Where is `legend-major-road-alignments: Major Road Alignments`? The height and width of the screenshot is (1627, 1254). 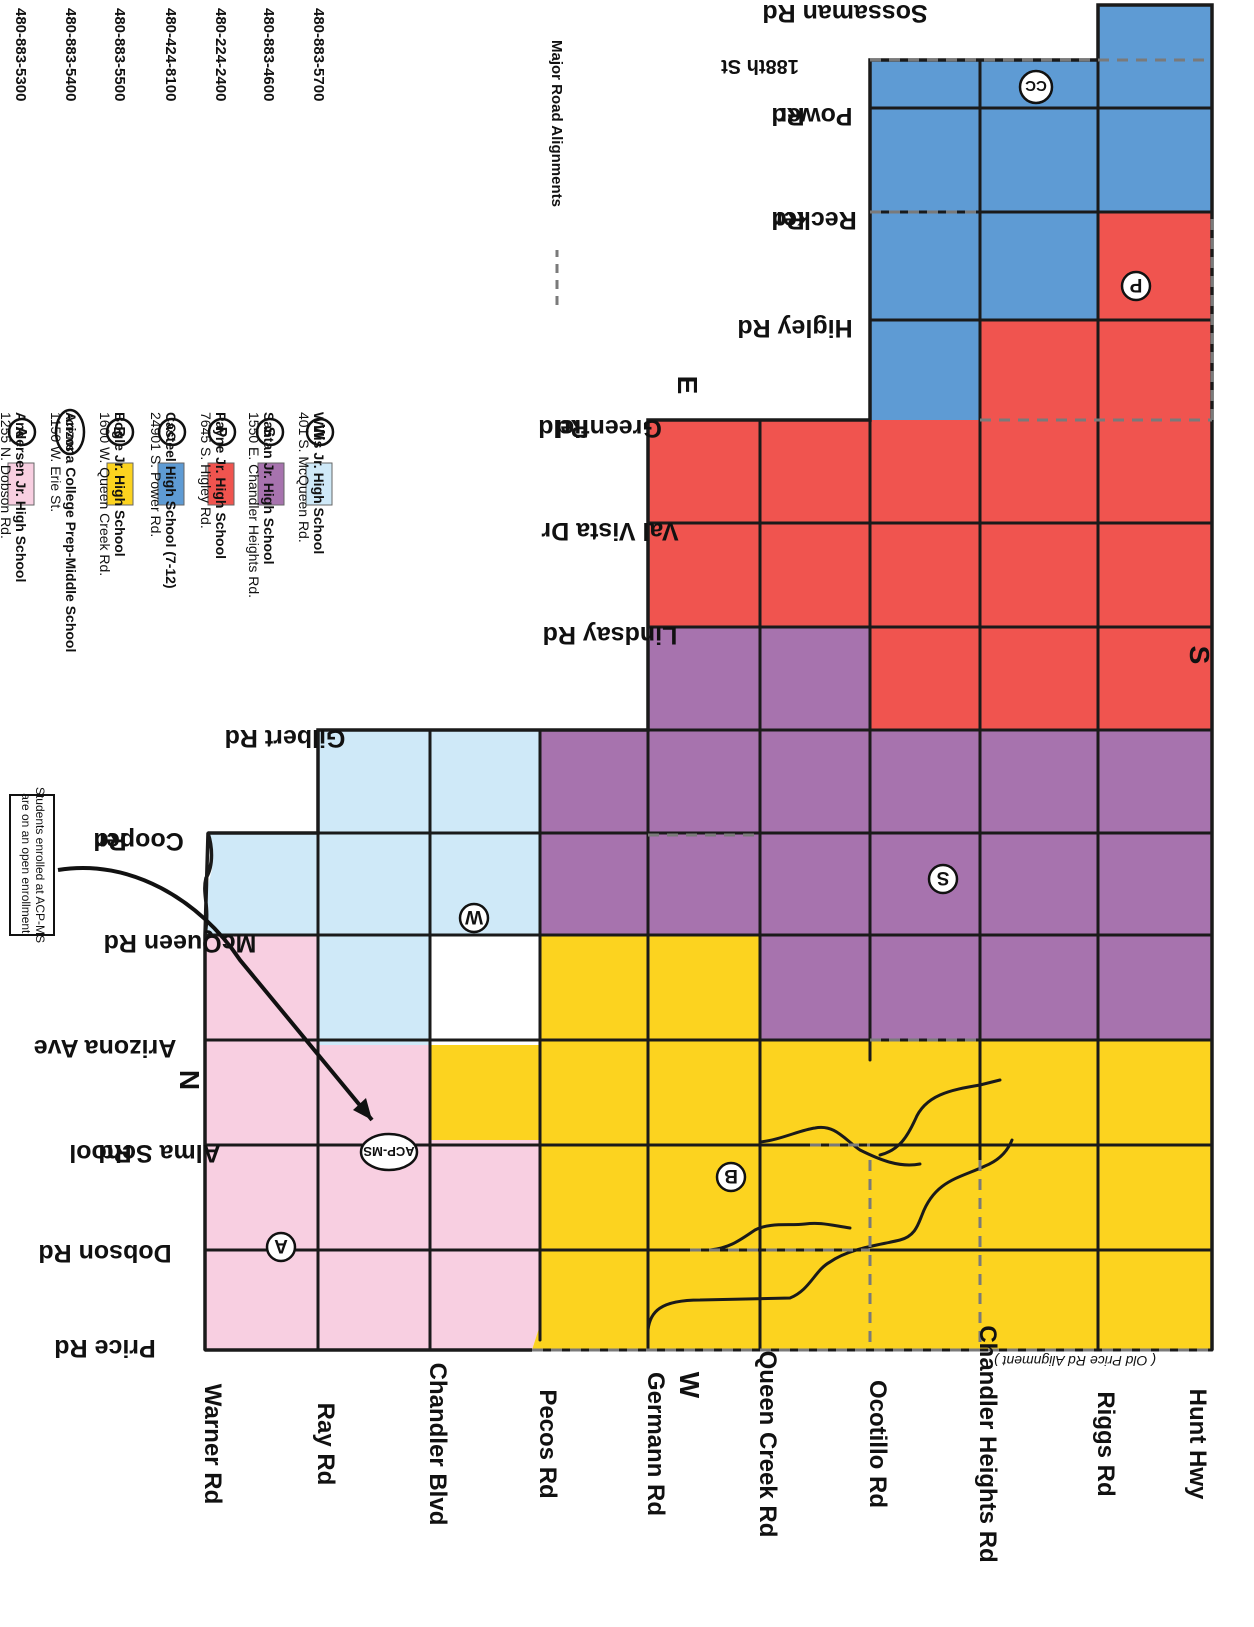 legend-major-road-alignments: Major Road Alignments is located at coordinates (556, 123).